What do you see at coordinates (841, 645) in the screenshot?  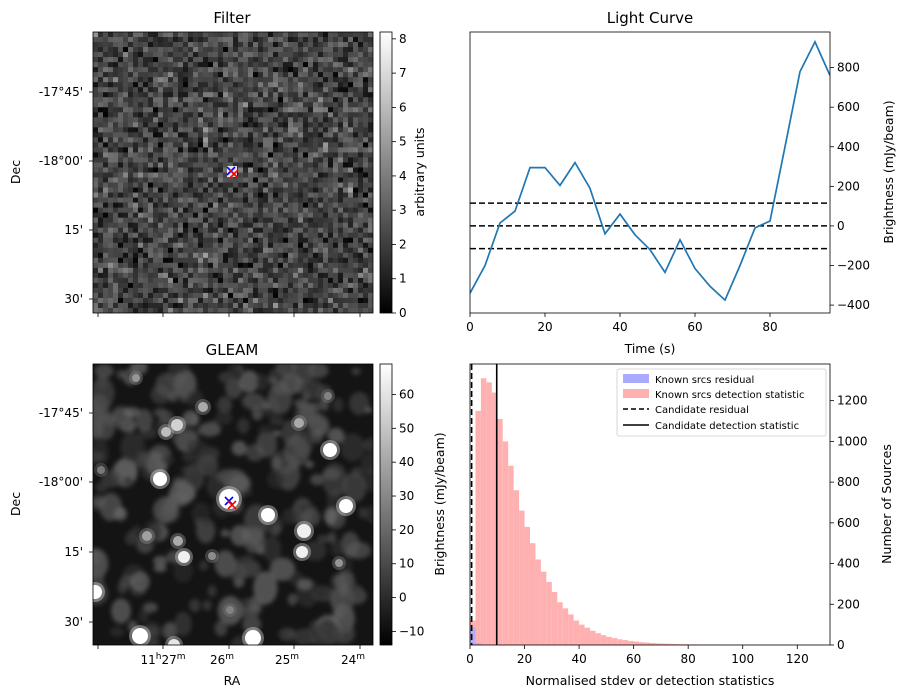 I see `histogram-y-tick-label: 0` at bounding box center [841, 645].